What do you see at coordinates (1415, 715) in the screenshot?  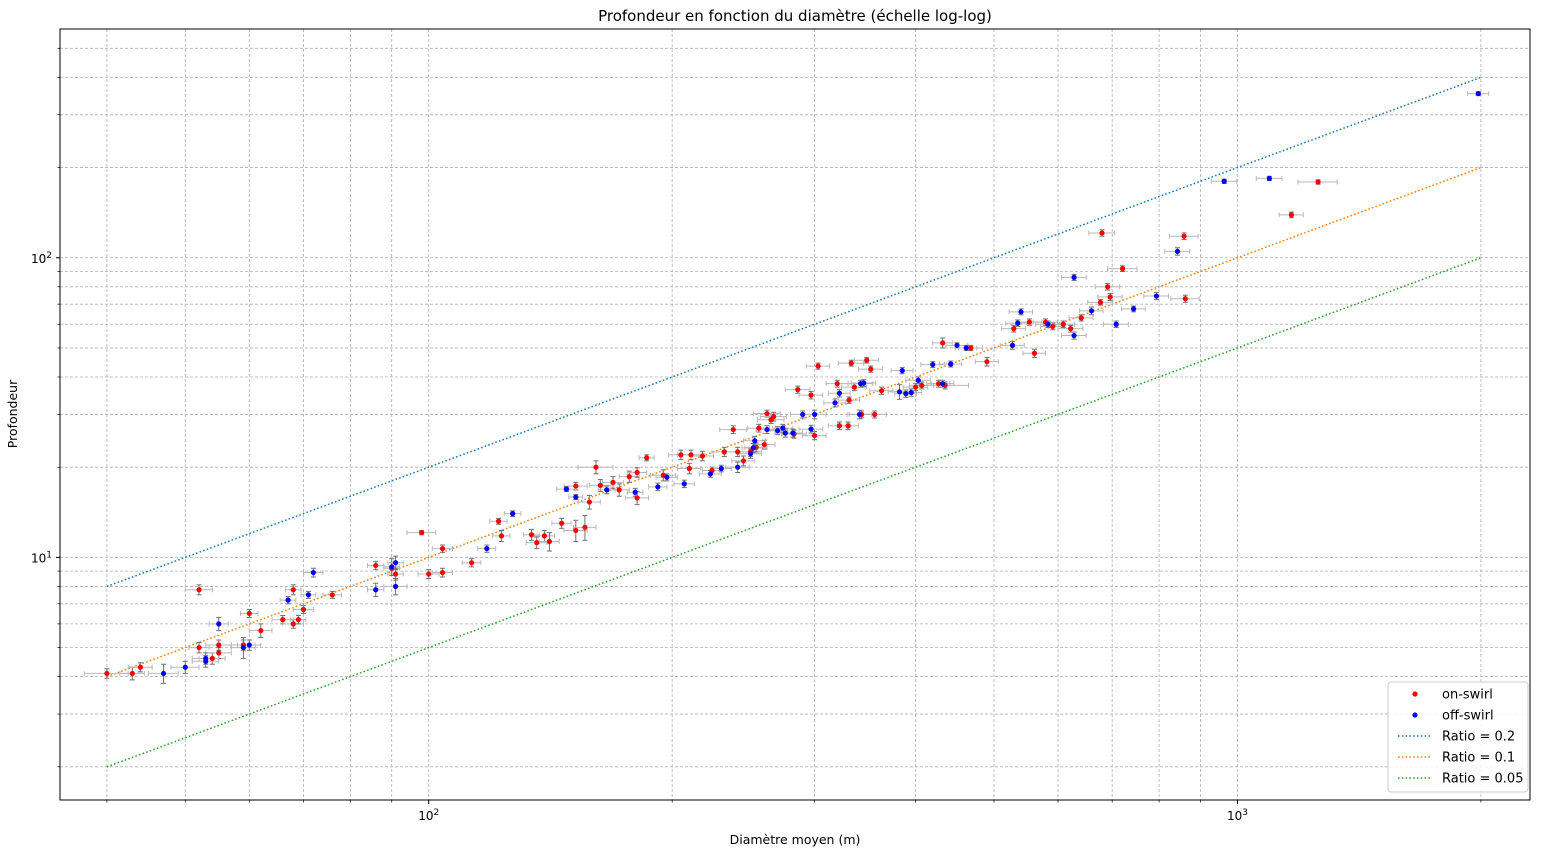 I see `legend-marker-off-swirl` at bounding box center [1415, 715].